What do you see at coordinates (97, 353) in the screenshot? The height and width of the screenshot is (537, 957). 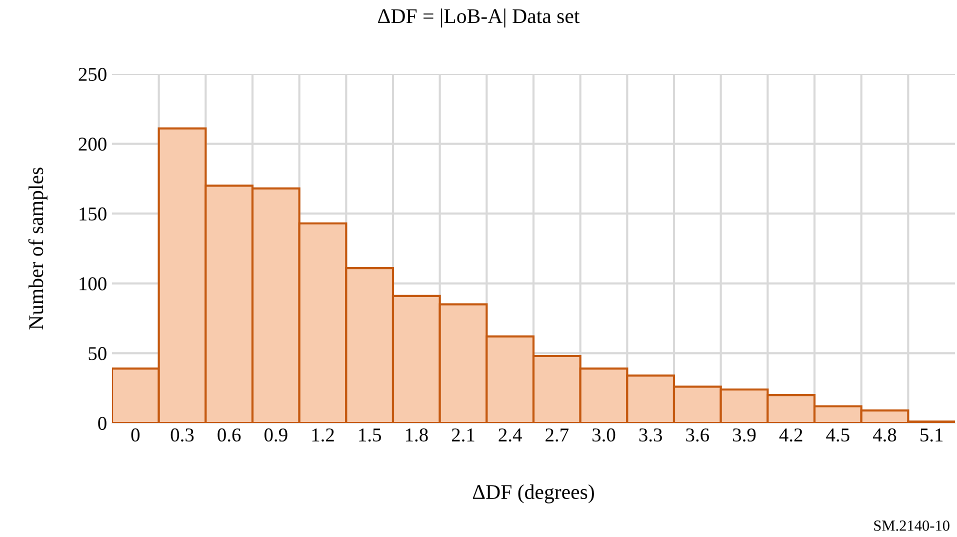 I see `y-tick-label: 50` at bounding box center [97, 353].